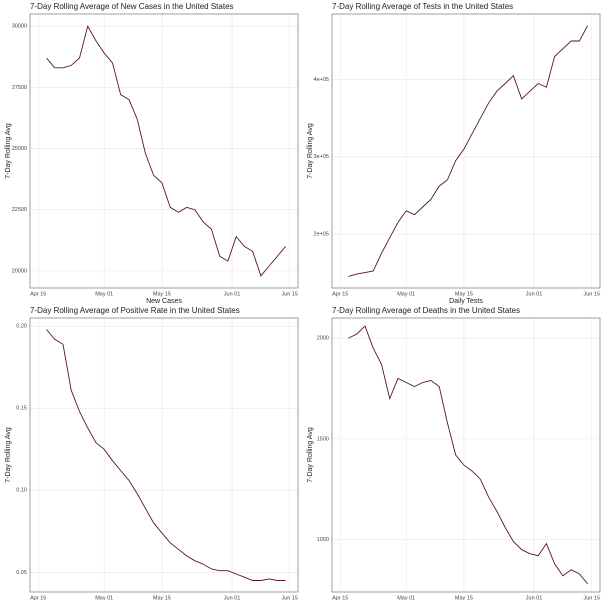 This screenshot has width=604, height=600. What do you see at coordinates (21, 573) in the screenshot?
I see `y-tick-label: 0.05` at bounding box center [21, 573].